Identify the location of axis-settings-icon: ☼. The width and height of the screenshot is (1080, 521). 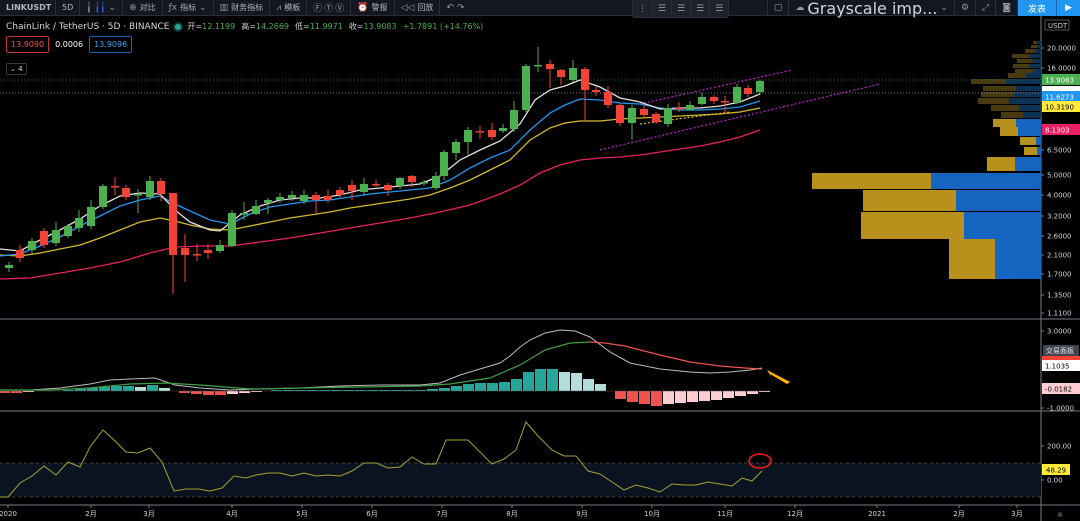
(1060, 515).